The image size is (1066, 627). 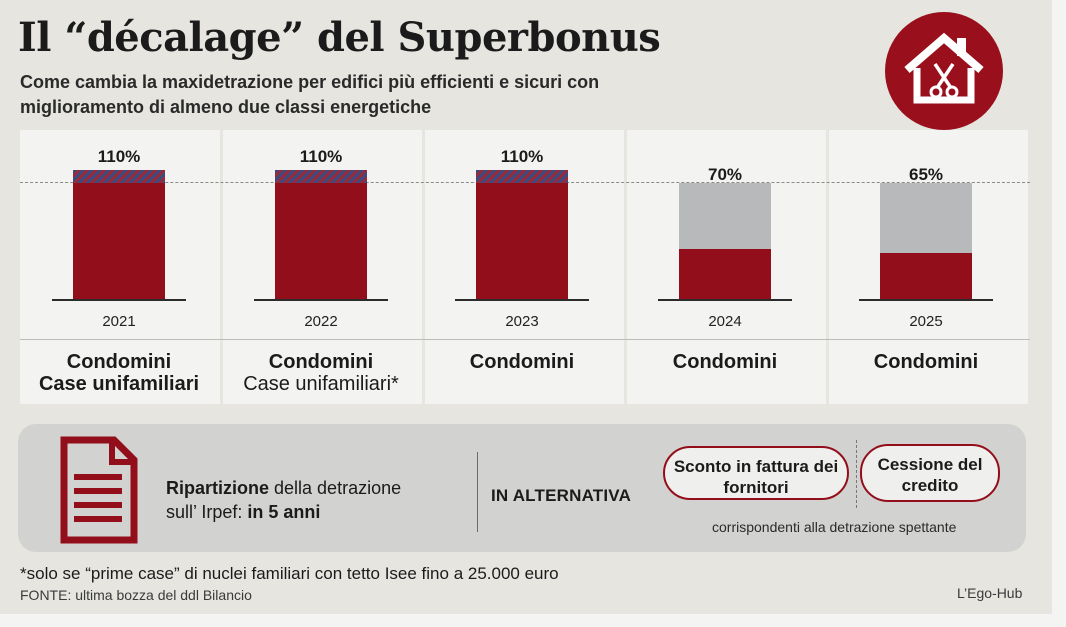 What do you see at coordinates (477, 492) in the screenshot?
I see `vertical-separator` at bounding box center [477, 492].